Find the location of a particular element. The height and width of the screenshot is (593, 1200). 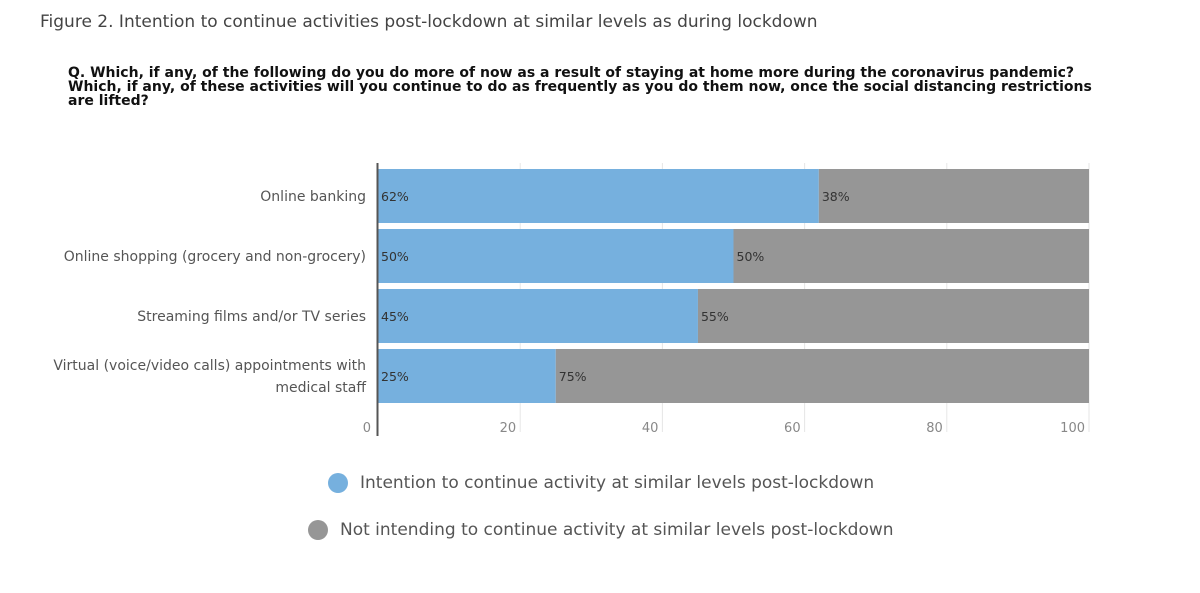

x-tick-label: 100 is located at coordinates (1072, 428).